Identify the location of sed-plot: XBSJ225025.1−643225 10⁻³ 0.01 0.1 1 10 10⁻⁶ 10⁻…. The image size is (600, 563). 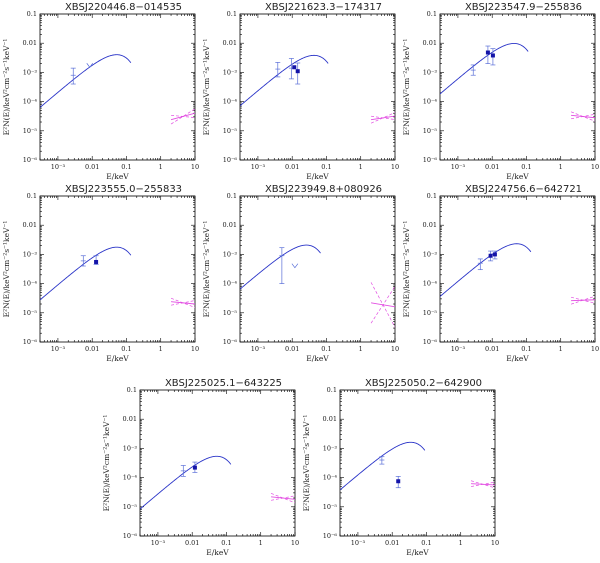
(200, 467).